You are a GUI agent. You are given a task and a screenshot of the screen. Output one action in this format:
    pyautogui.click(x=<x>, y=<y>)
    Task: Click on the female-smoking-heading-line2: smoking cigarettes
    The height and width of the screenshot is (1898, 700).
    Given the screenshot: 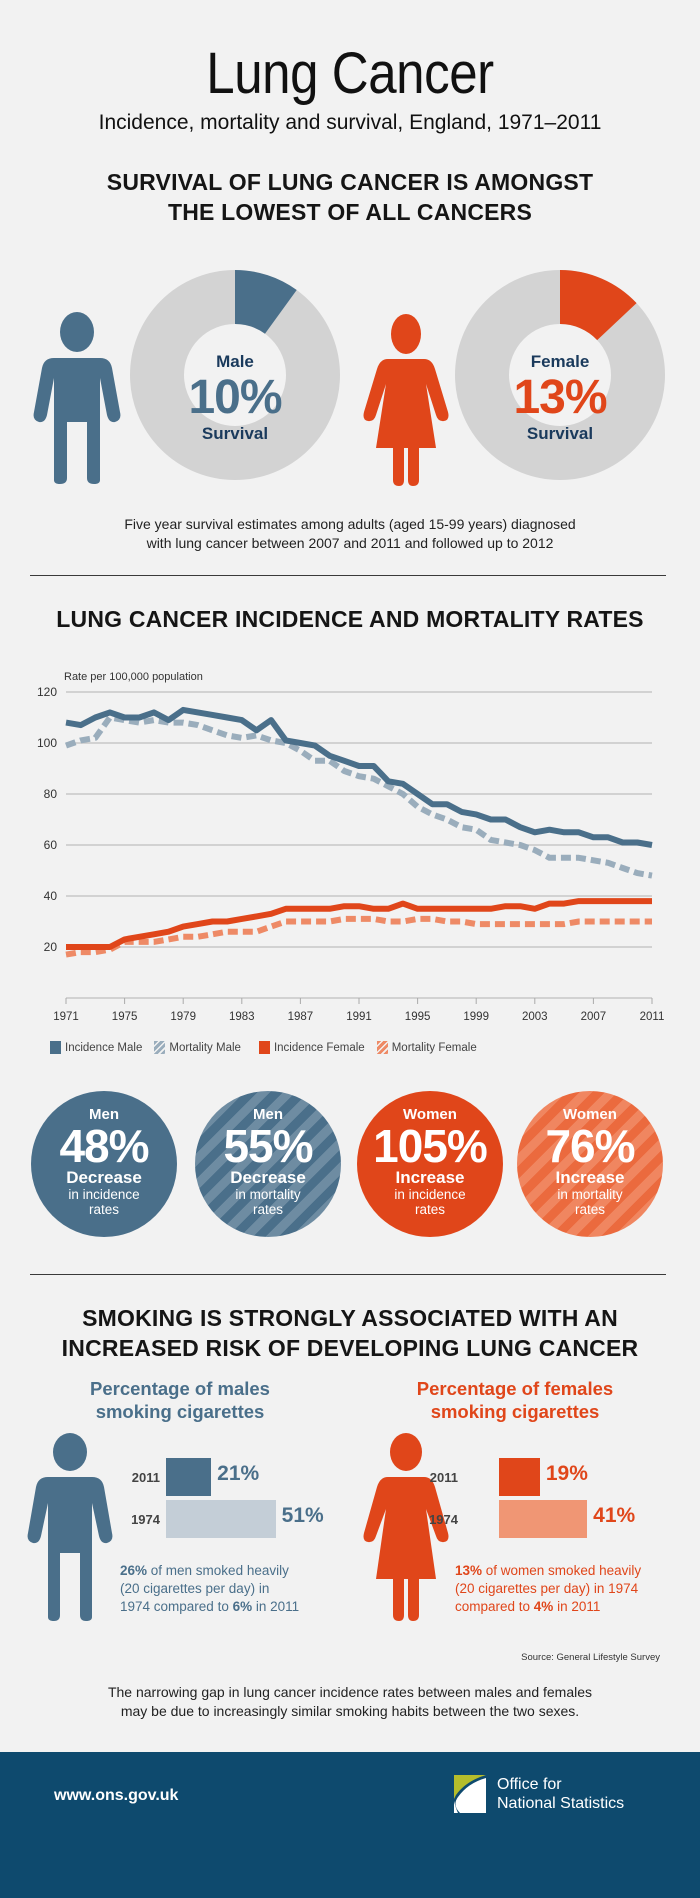 What is the action you would take?
    pyautogui.click(x=515, y=1411)
    